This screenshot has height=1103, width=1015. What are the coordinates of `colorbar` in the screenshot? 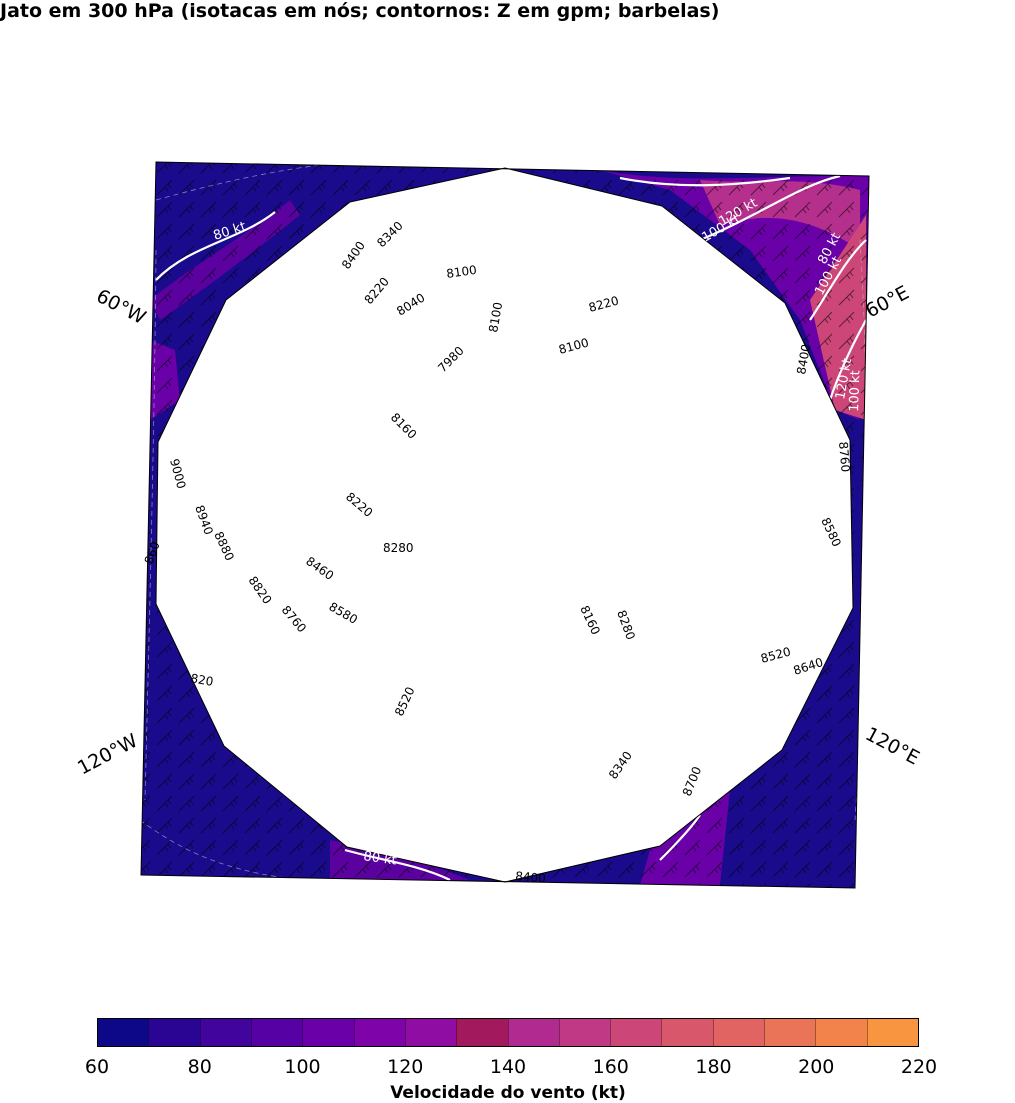 It's located at (508, 1032).